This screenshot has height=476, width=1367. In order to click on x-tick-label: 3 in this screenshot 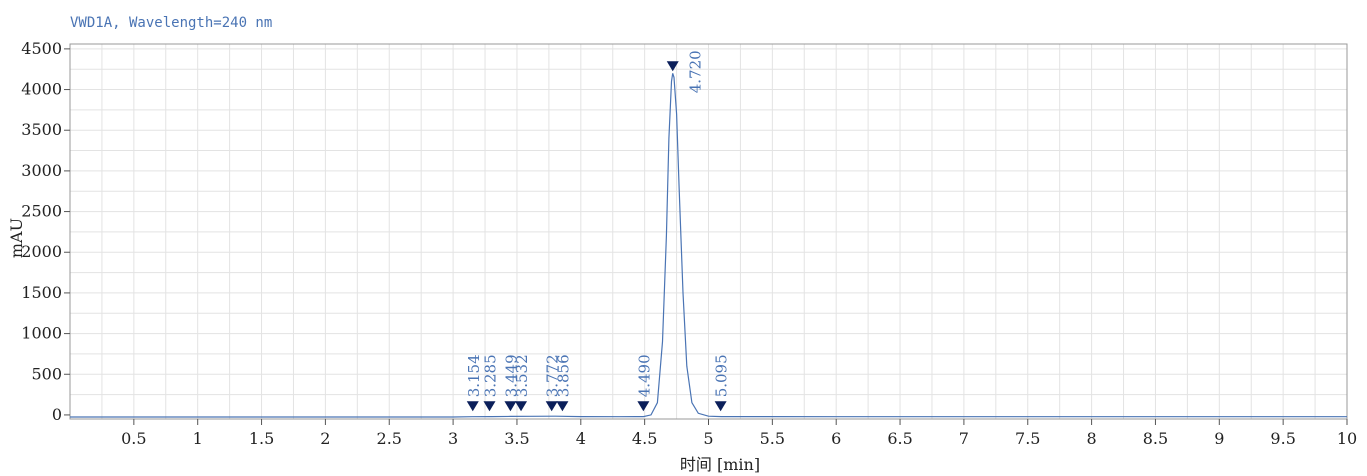, I will do `click(453, 438)`.